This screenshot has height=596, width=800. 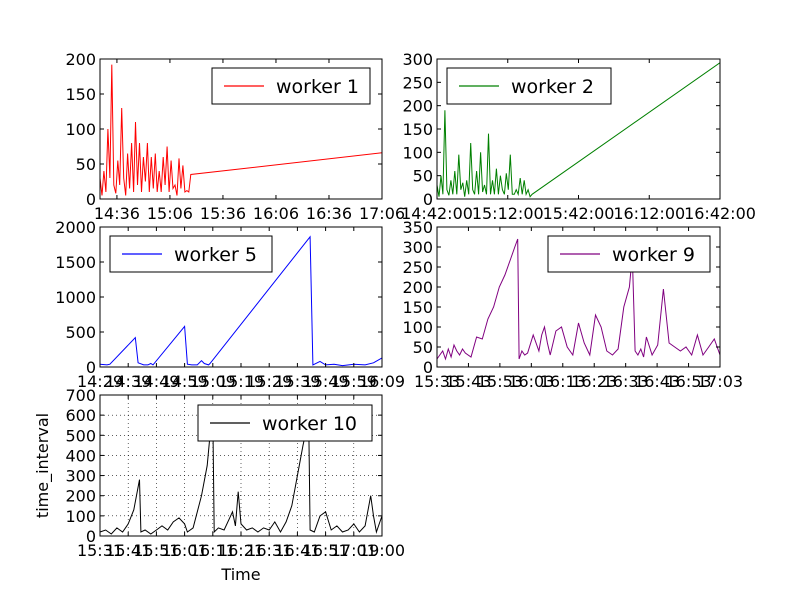 I want to click on x-tick-label: 15:29, so click(x=269, y=381).